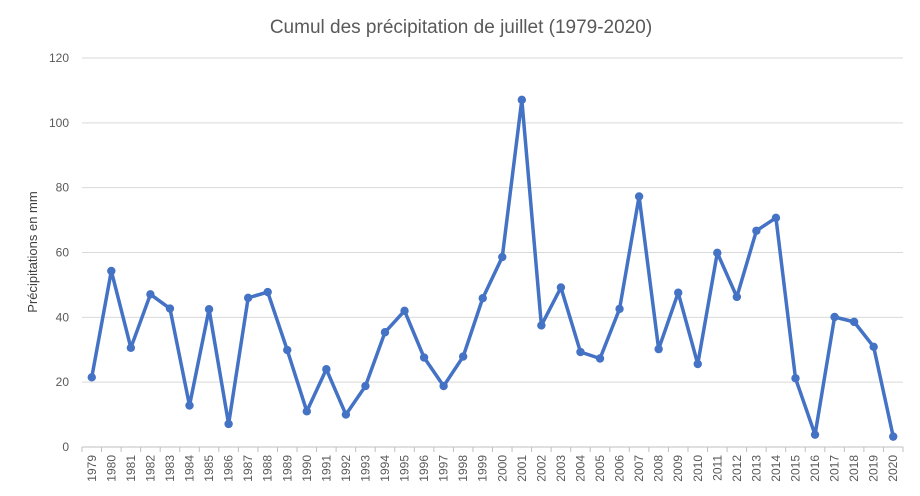 The image size is (920, 496). What do you see at coordinates (620, 468) in the screenshot?
I see `x-tick-label: 2006` at bounding box center [620, 468].